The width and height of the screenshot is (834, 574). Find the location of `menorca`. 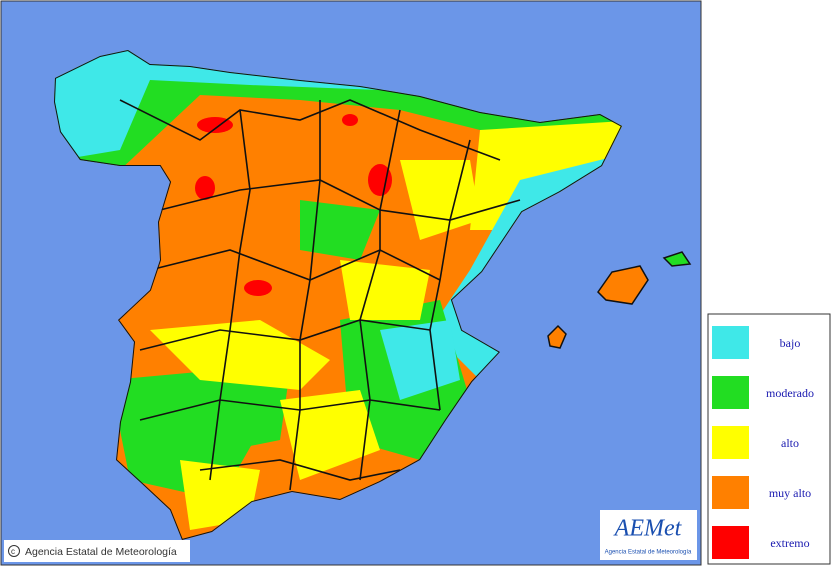

menorca is located at coordinates (677, 259).